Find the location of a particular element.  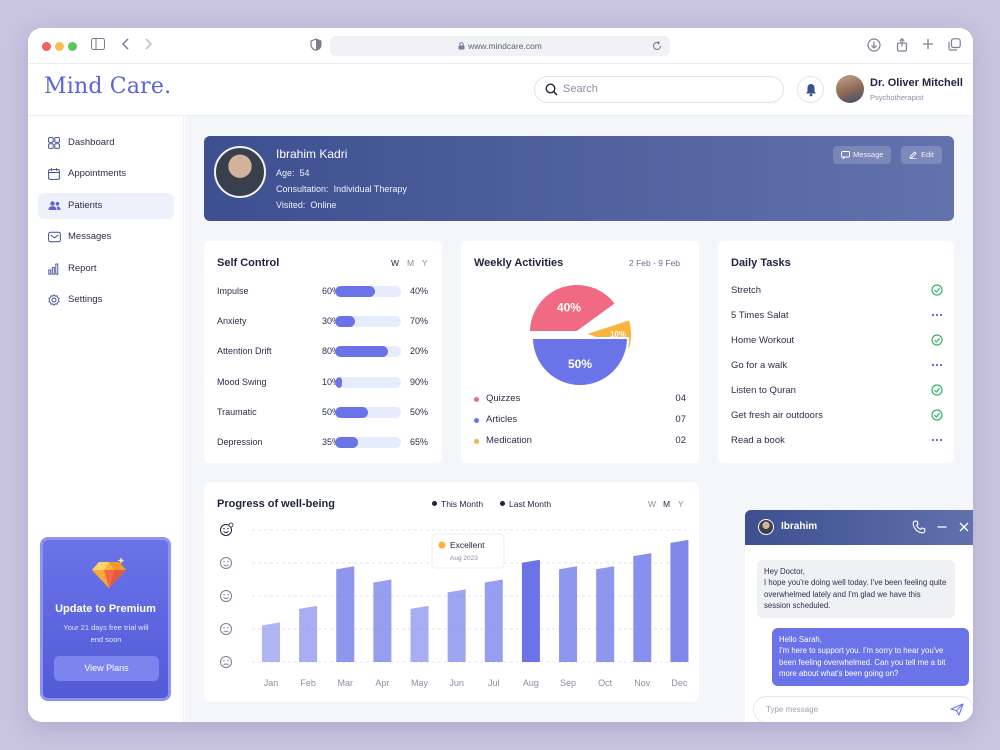

chat-header: Ibrahim is located at coordinates (859, 527).